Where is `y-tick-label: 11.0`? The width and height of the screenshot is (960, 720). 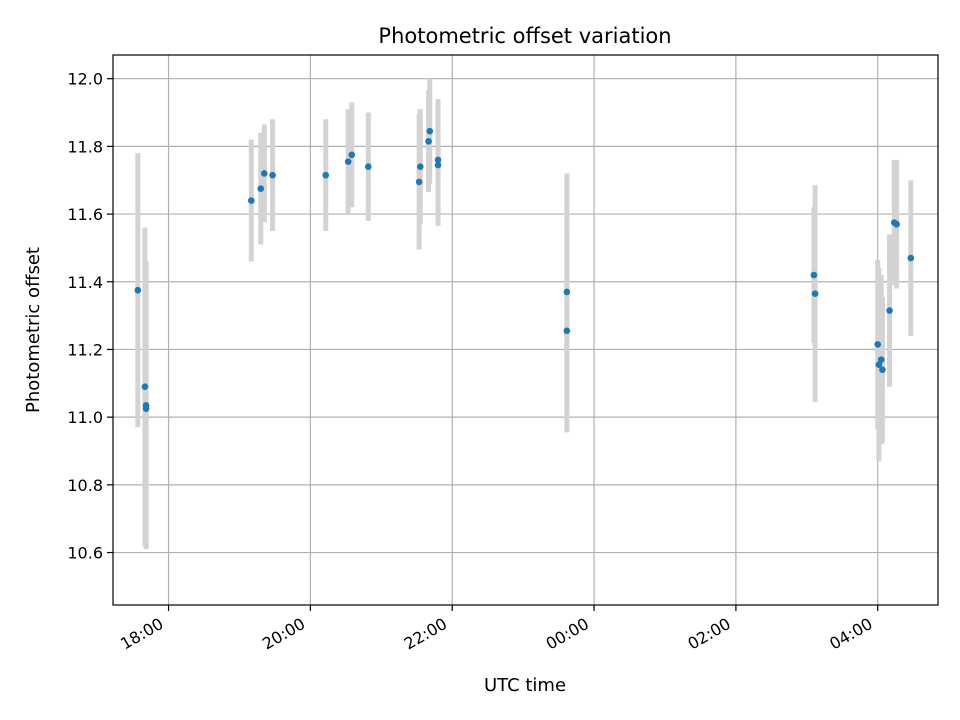
y-tick-label: 11.0 is located at coordinates (85, 417).